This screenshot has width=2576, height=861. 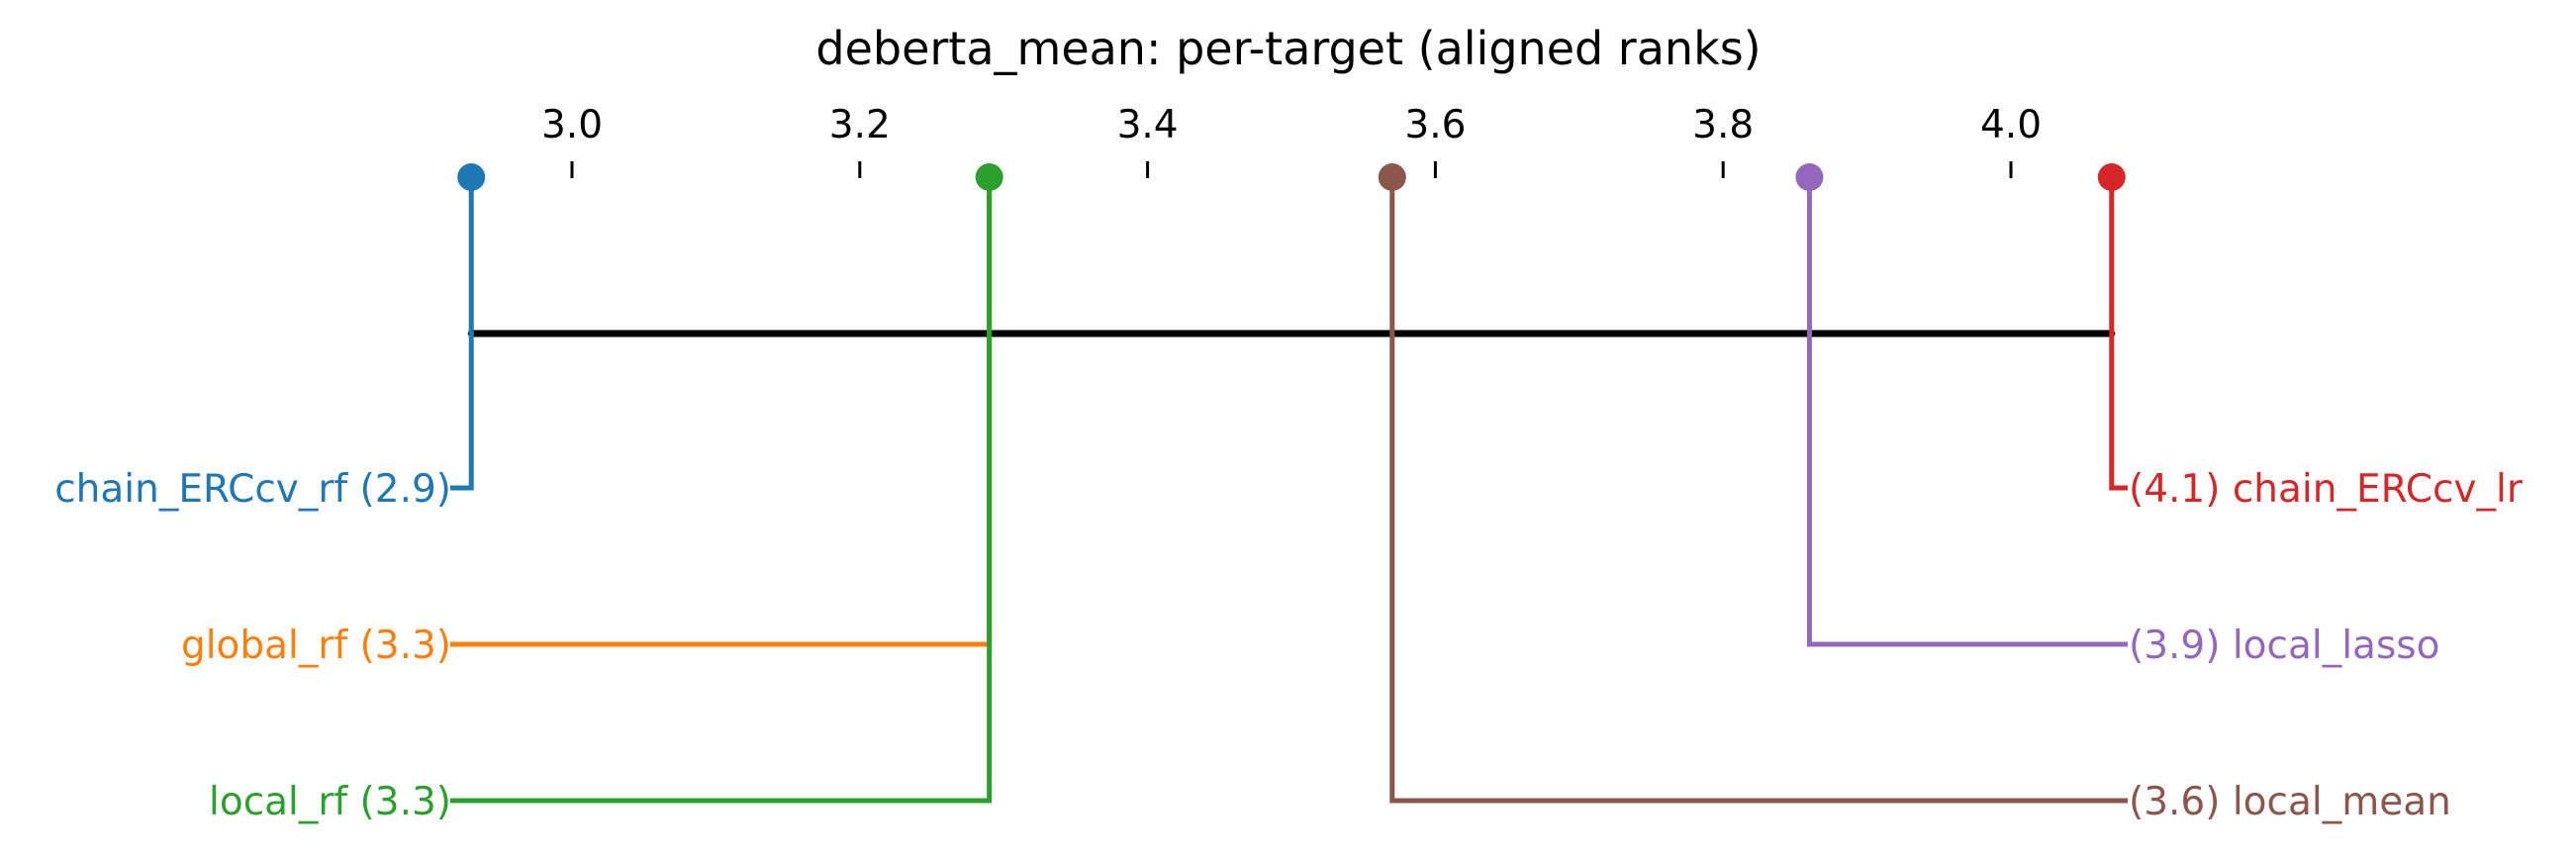 I want to click on method-label-global-rf: global_rf (3.3), so click(x=316, y=645).